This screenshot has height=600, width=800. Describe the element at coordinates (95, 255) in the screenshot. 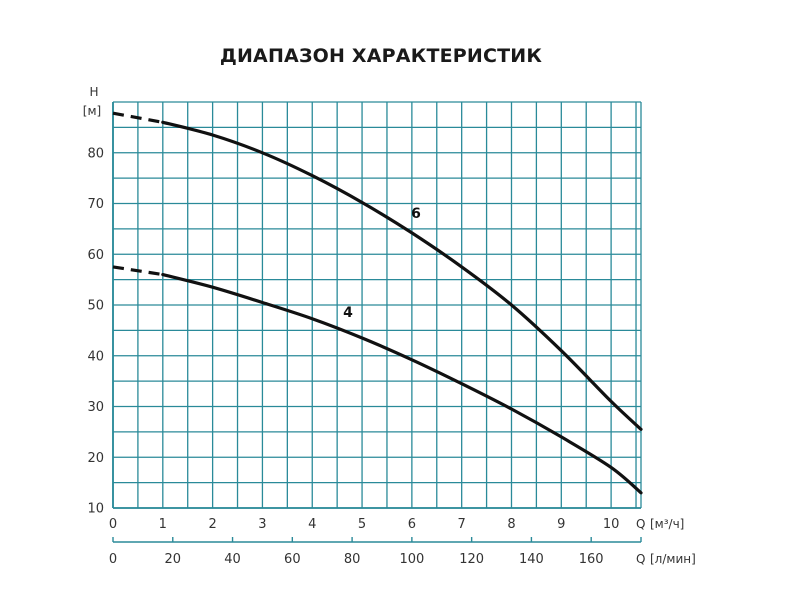

I see `y-tick-label: 60` at that location.